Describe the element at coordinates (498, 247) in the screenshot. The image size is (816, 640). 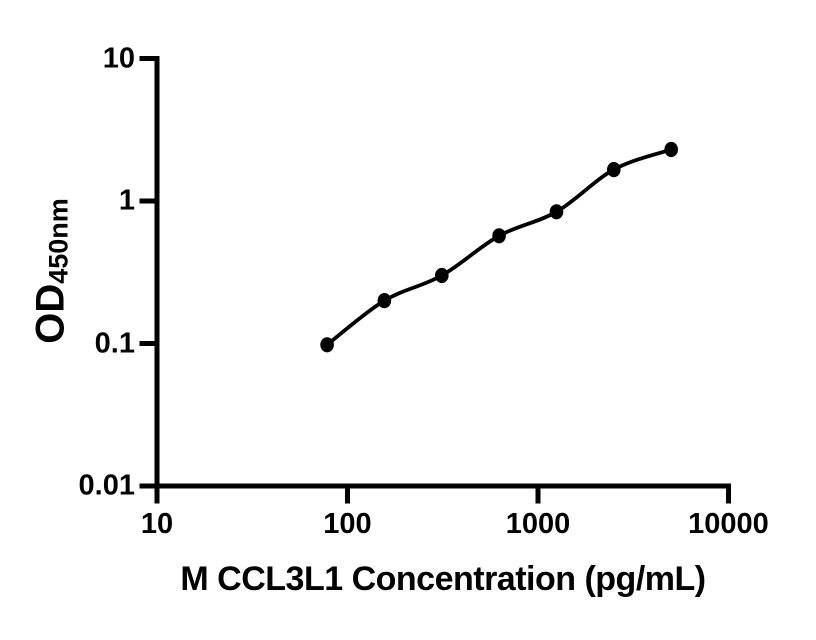
I see `fit-curve` at that location.